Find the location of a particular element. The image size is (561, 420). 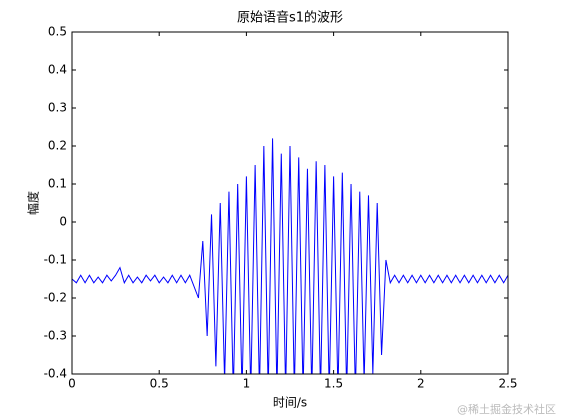

x-tick-label: 2 is located at coordinates (421, 384).